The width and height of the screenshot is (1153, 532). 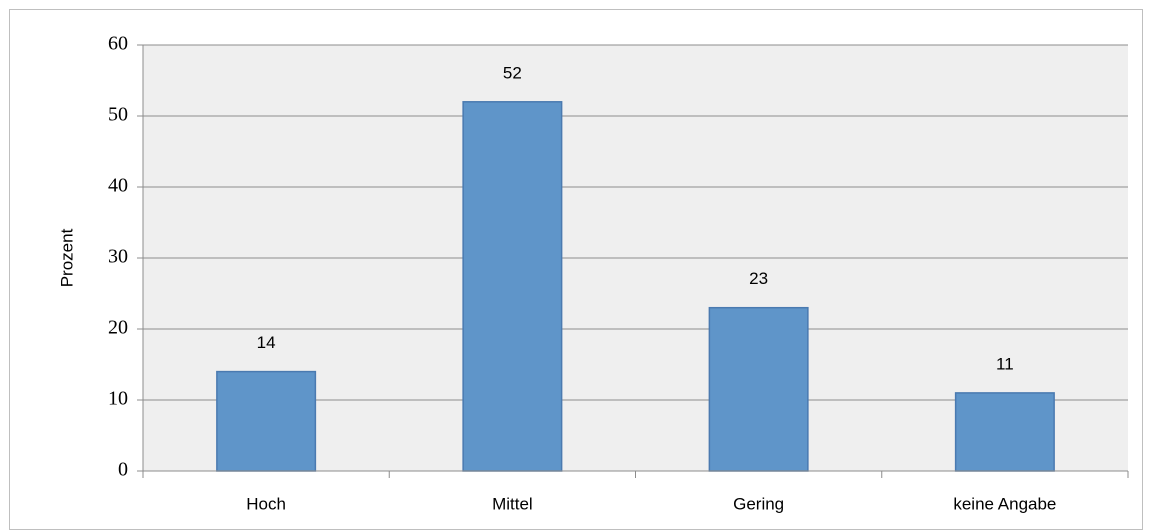 I want to click on y-axis-label: Prozent, so click(x=66, y=257).